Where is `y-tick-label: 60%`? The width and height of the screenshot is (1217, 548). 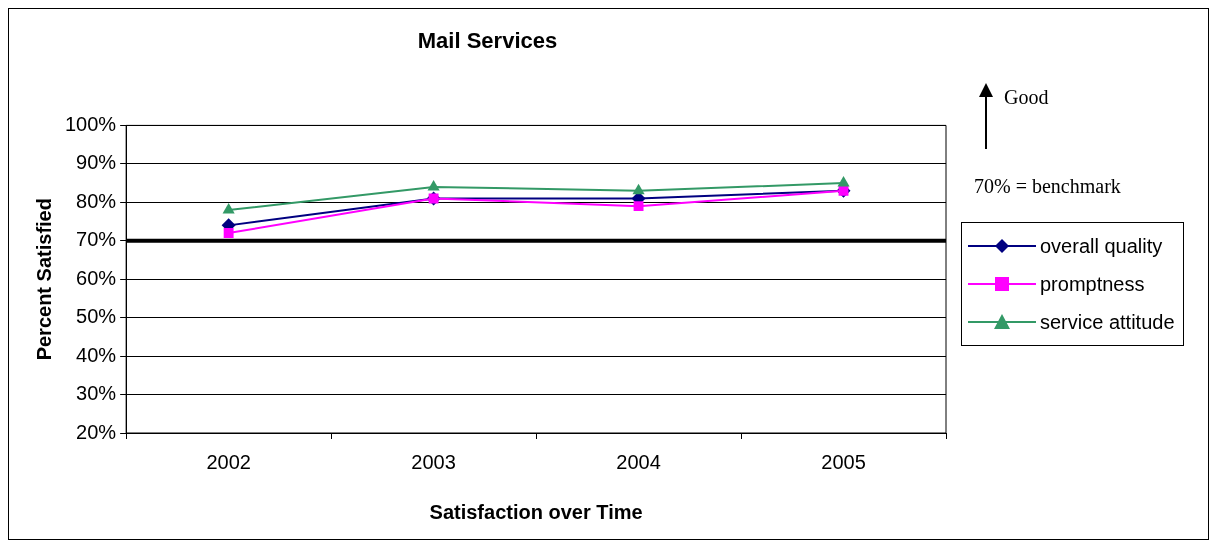 y-tick-label: 60% is located at coordinates (96, 277).